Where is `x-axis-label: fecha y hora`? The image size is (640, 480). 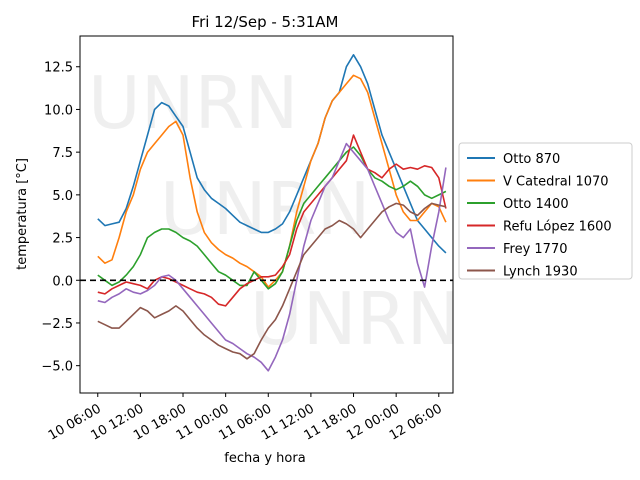
x-axis-label: fecha y hora is located at coordinates (264, 458).